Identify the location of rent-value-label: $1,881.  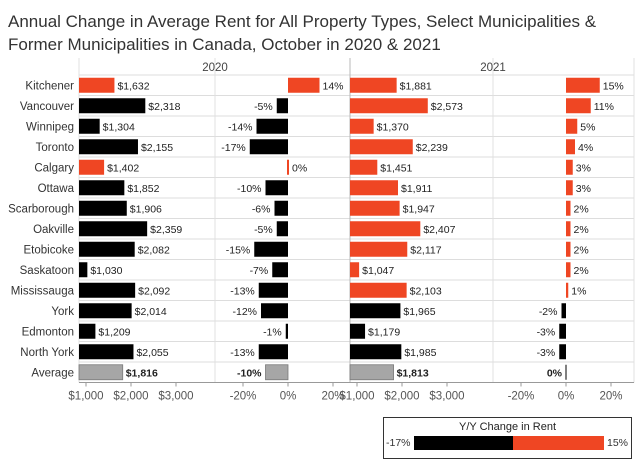
(416, 86).